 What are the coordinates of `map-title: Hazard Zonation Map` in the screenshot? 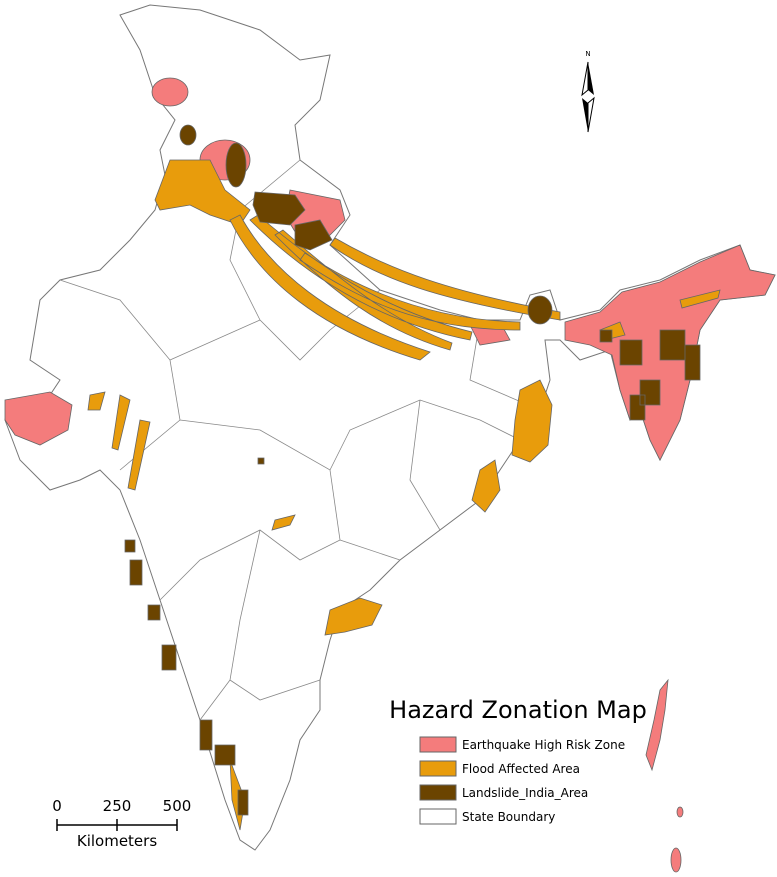 It's located at (518, 710).